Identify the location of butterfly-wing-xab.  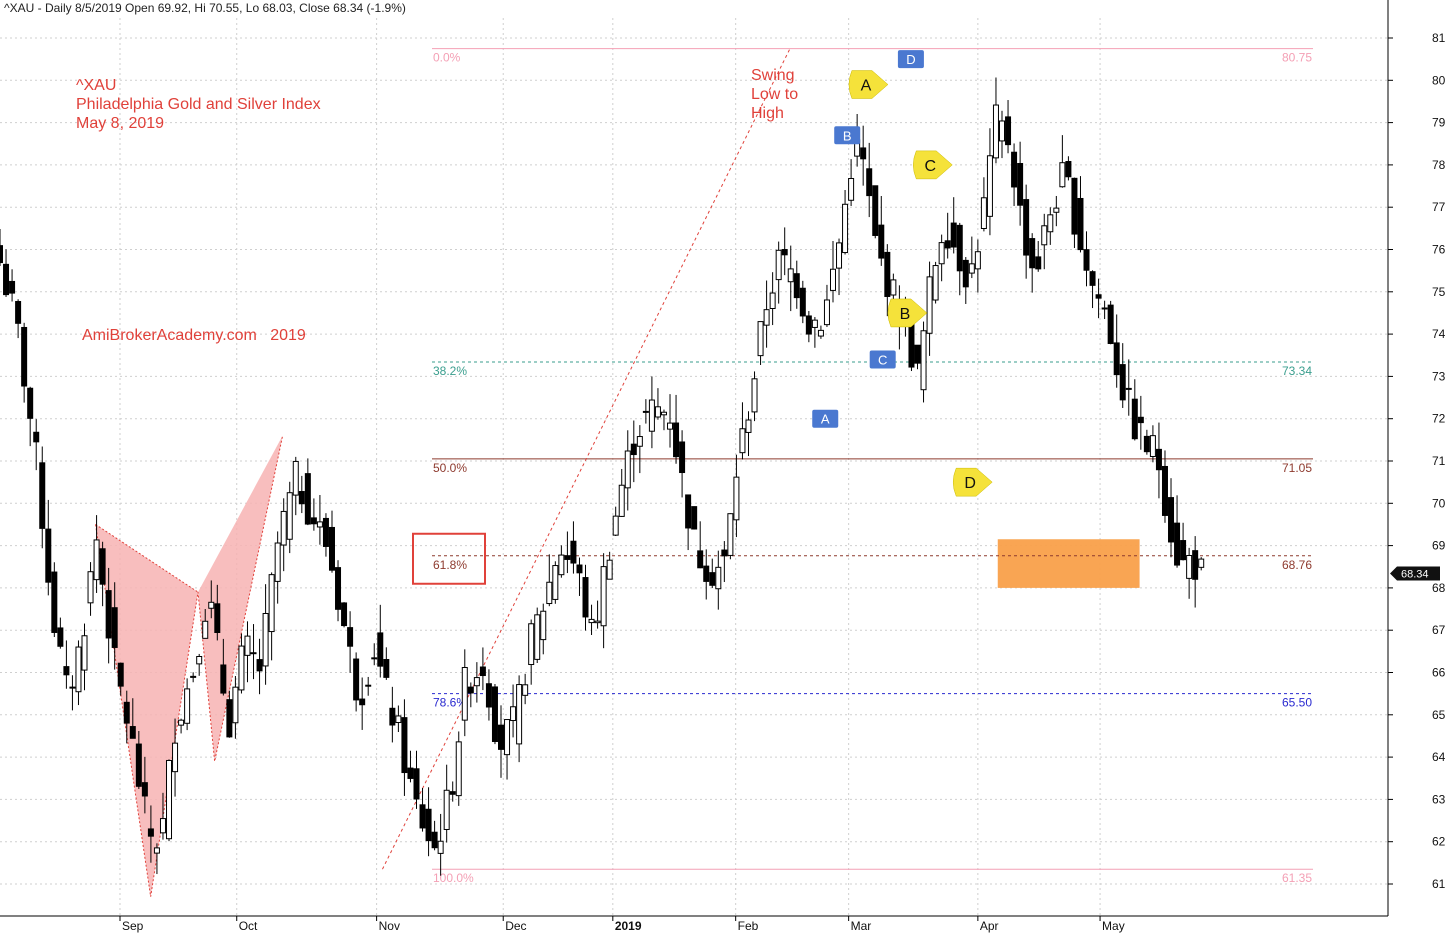
(146, 710).